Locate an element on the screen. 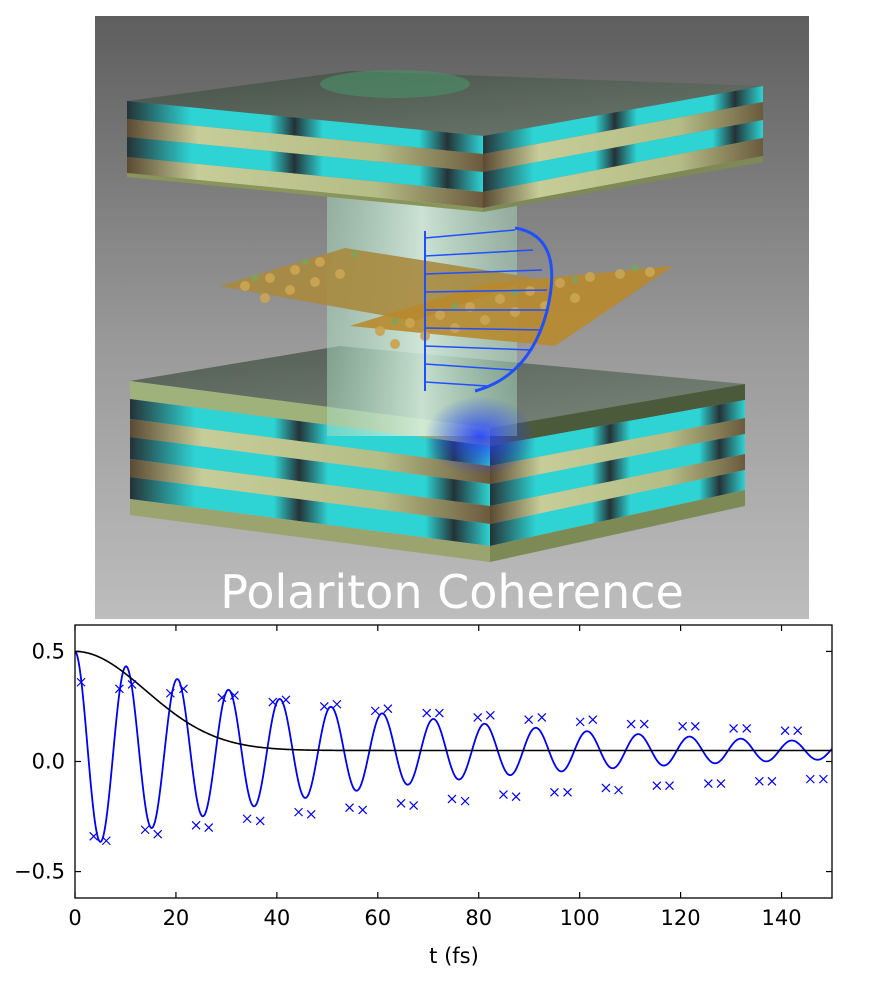 Image resolution: width=876 pixels, height=989 pixels. blue-glow is located at coordinates (480, 436).